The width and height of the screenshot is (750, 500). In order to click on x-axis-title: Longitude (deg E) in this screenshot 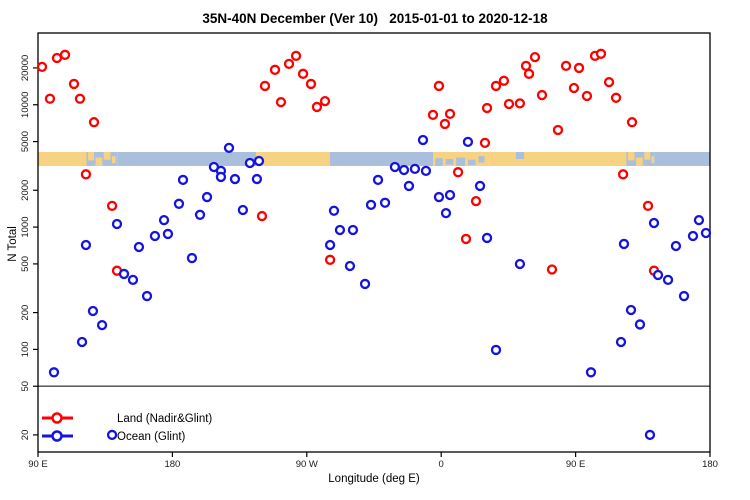, I will do `click(374, 479)`.